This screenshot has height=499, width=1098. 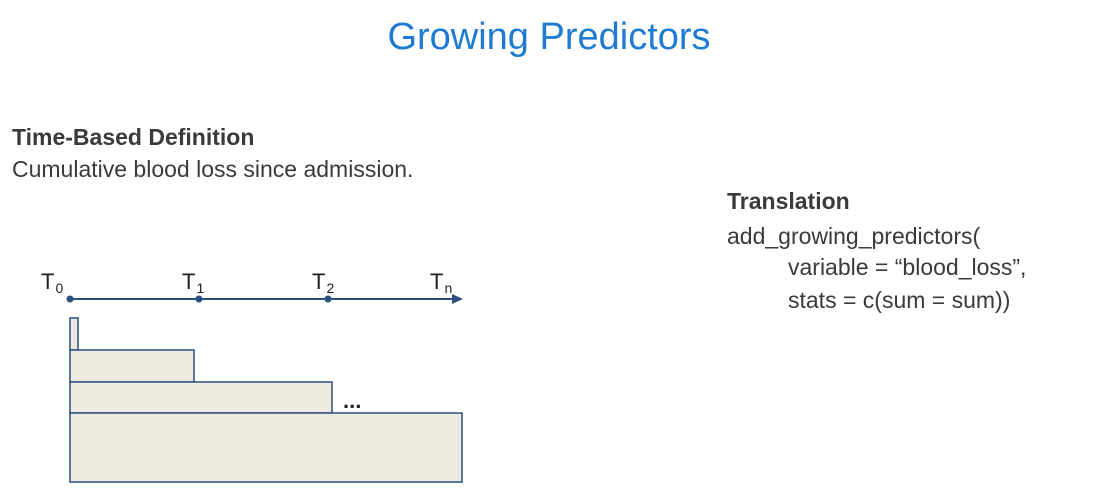 I want to click on window-t1, so click(x=132, y=366).